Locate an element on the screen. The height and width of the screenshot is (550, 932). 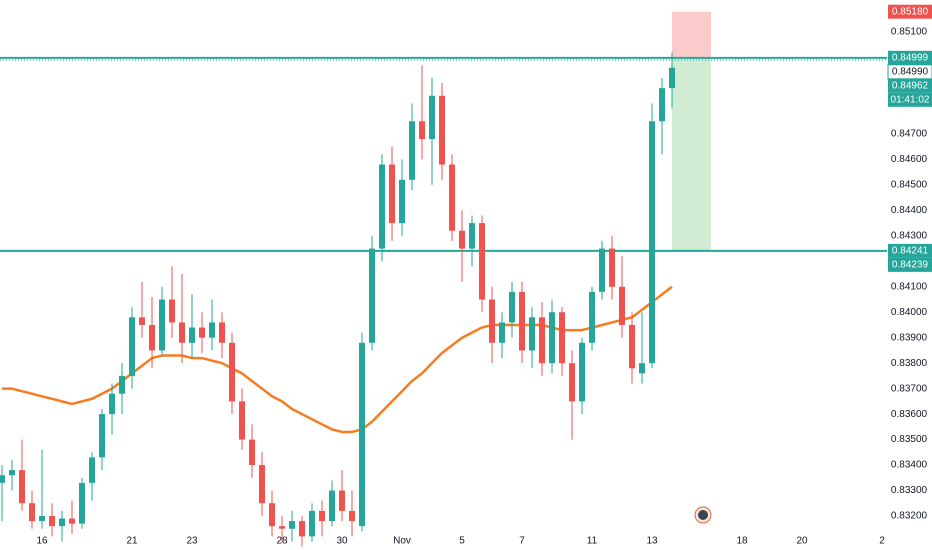
y-tick-label: 0.84500 is located at coordinates (909, 185).